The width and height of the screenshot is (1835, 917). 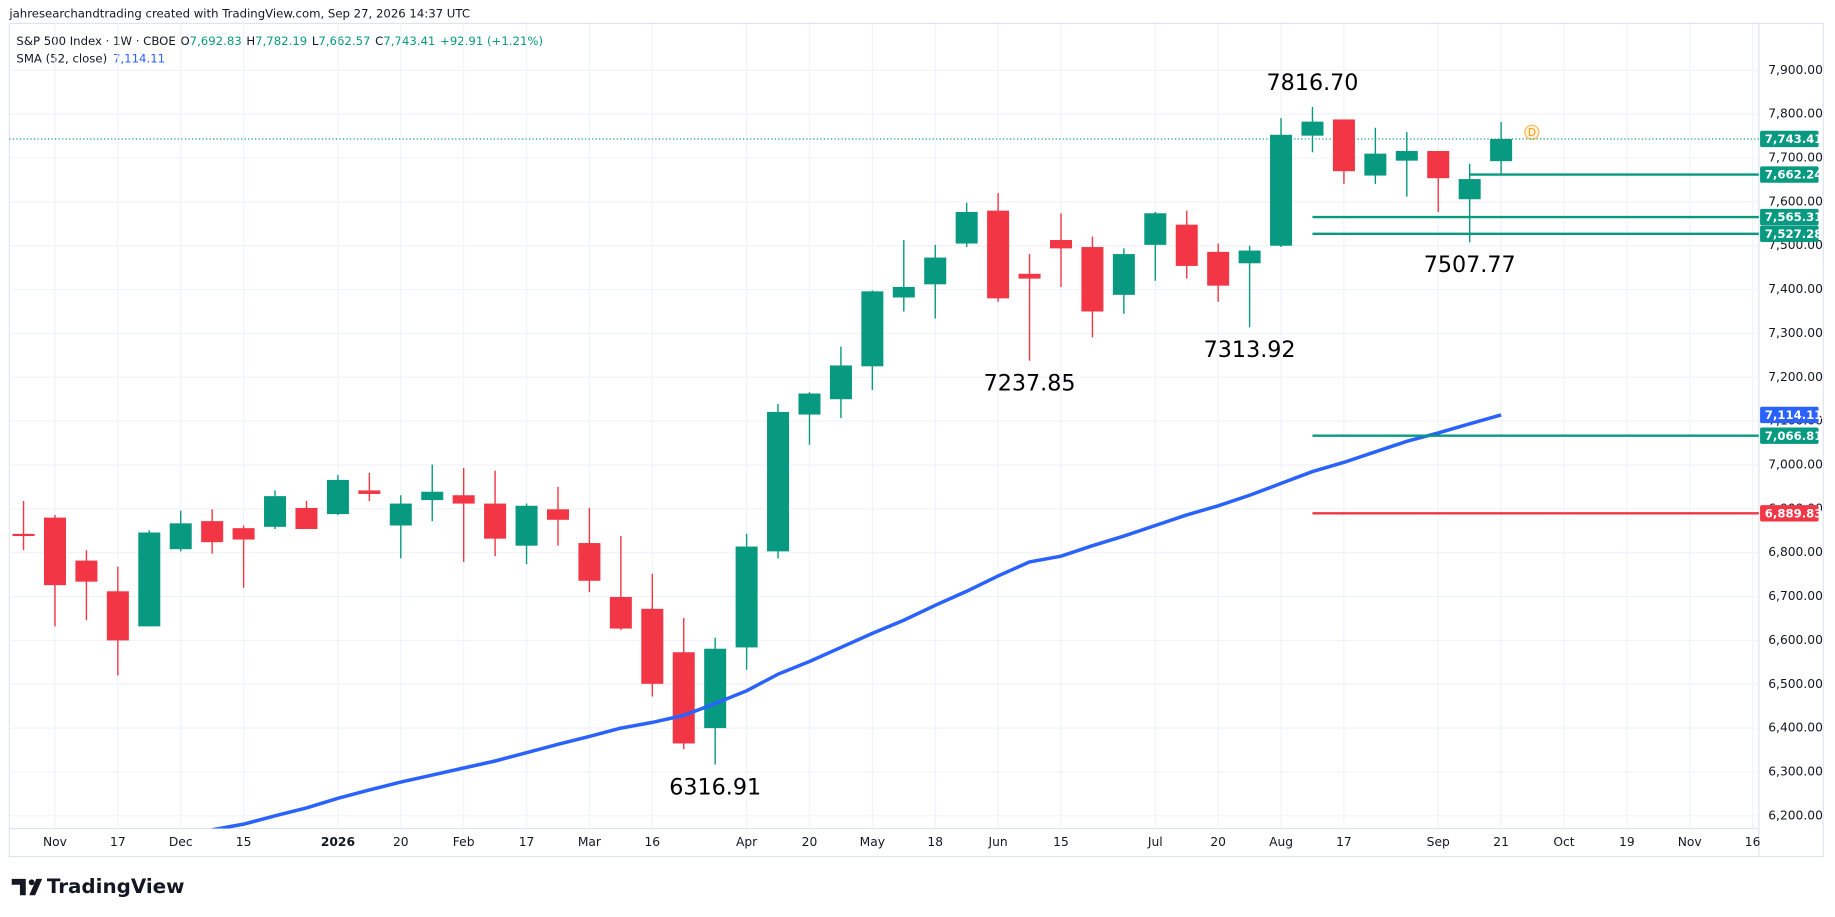 I want to click on y-tick-label: 7,000.00, so click(x=1795, y=464).